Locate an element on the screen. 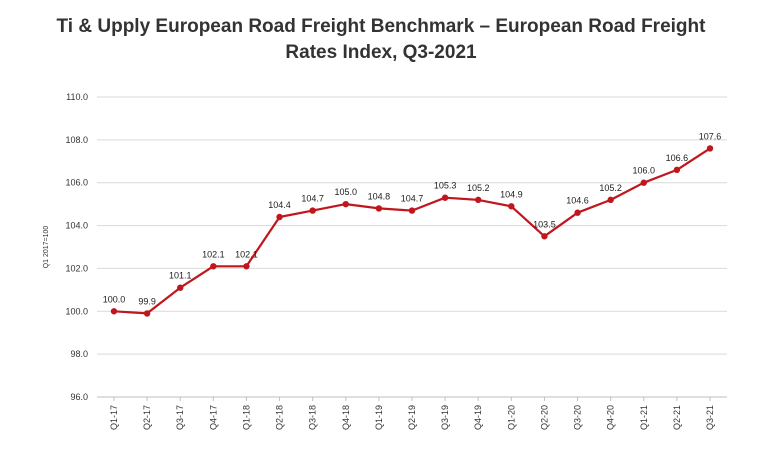 The image size is (762, 452). y-tick-label: 108.0 is located at coordinates (76, 140).